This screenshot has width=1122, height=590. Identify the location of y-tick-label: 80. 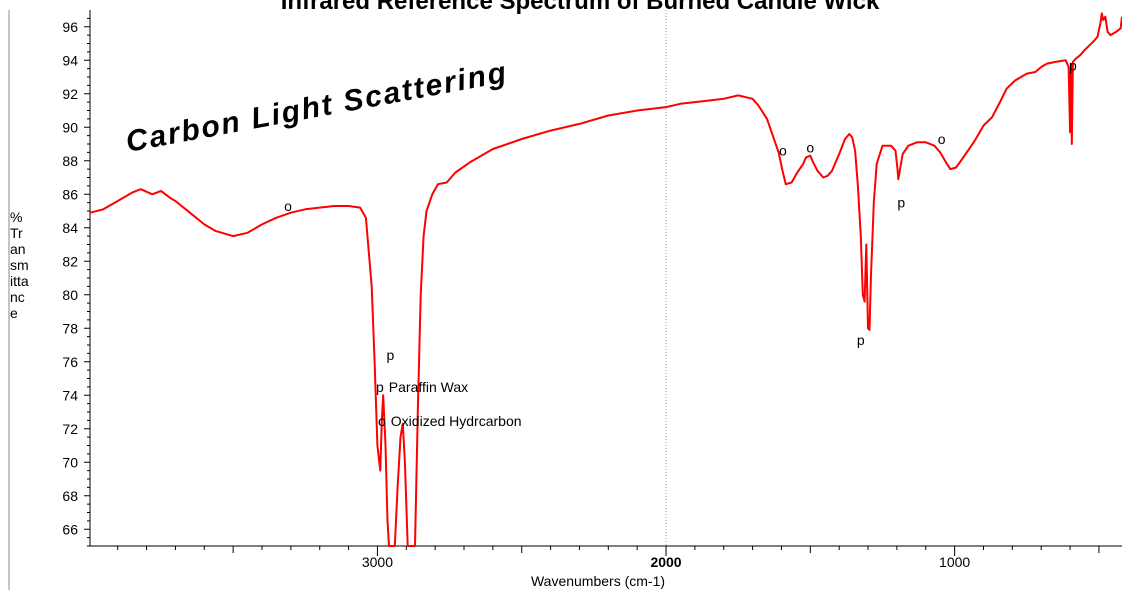
(70, 295).